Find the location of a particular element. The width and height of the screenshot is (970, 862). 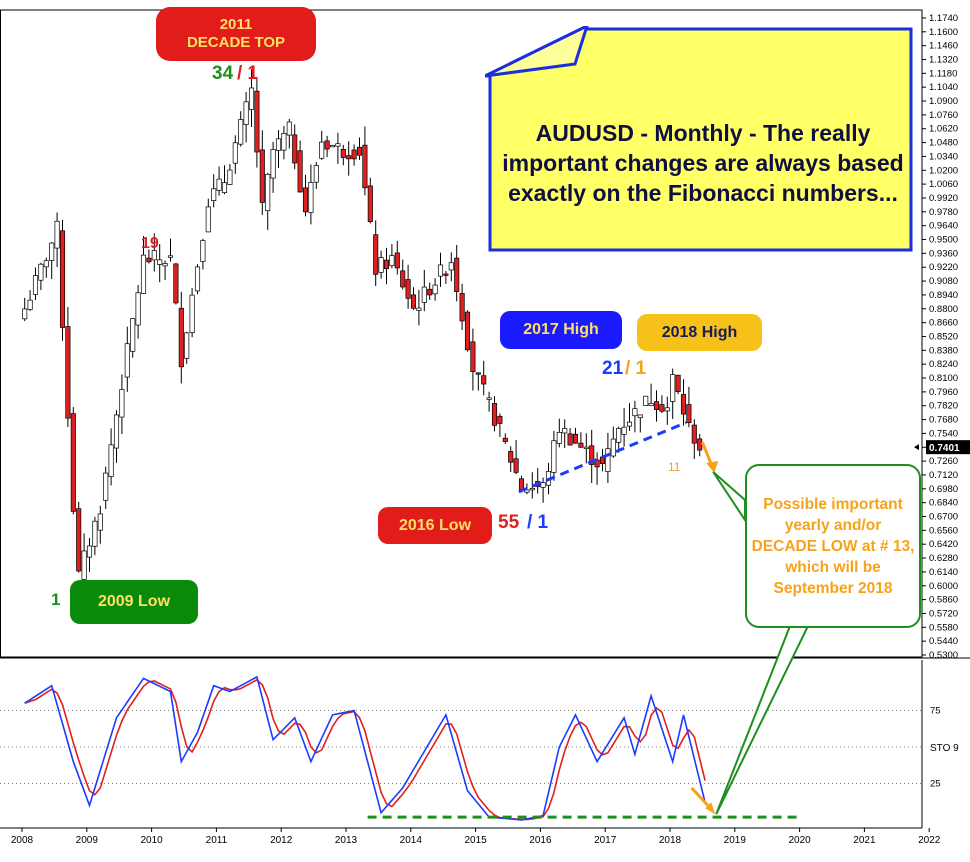

price-tick-label: 0.7960 is located at coordinates (943, 392).